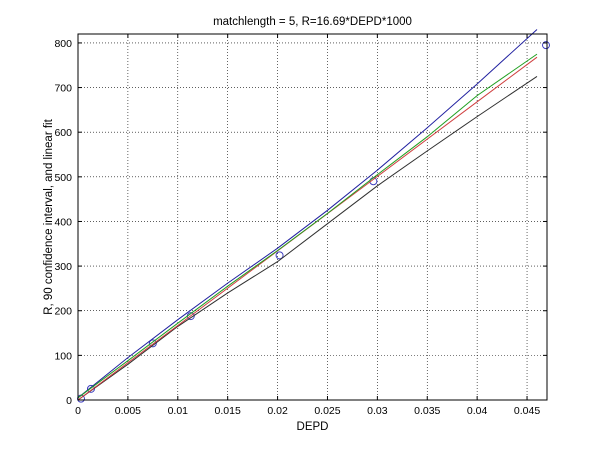  I want to click on x-tick-label: 0, so click(78, 411).